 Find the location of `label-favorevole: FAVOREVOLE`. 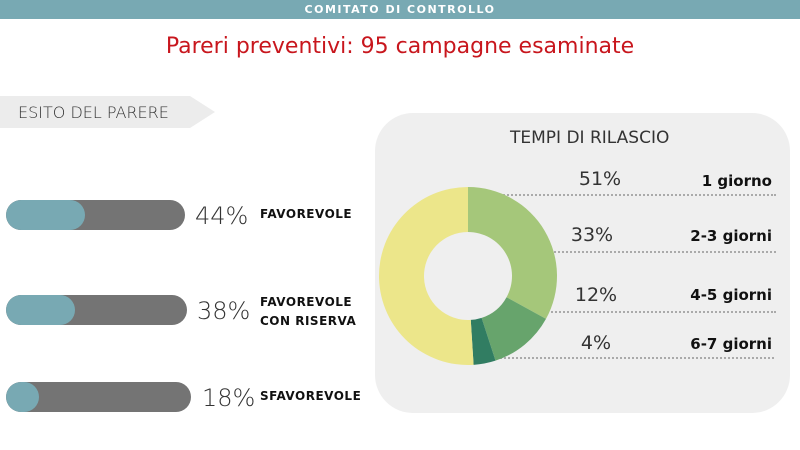

label-favorevole: FAVOREVOLE is located at coordinates (306, 214).